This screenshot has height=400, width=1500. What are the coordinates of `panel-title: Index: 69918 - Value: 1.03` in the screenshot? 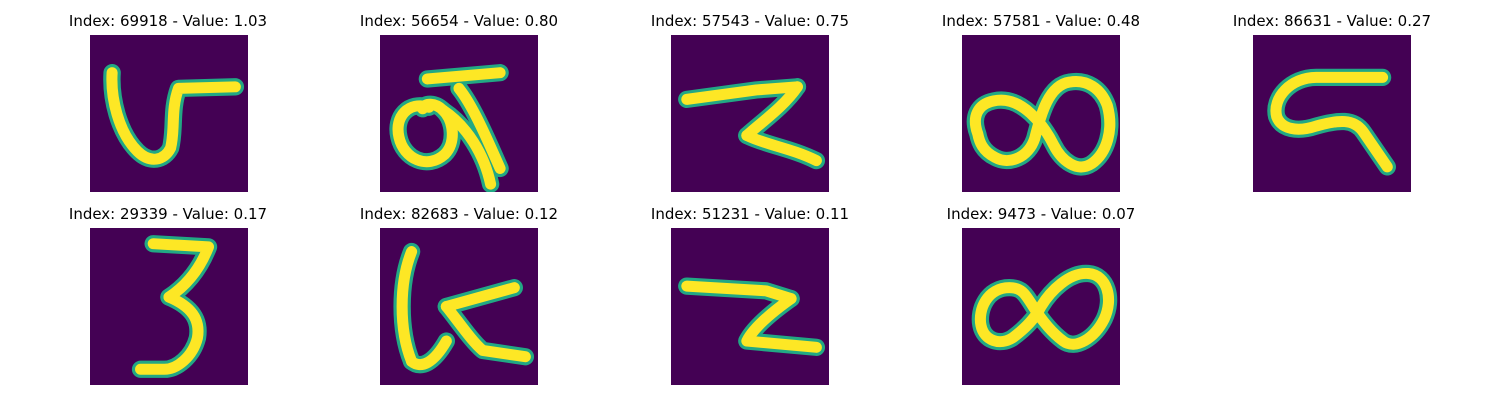 It's located at (168, 21).